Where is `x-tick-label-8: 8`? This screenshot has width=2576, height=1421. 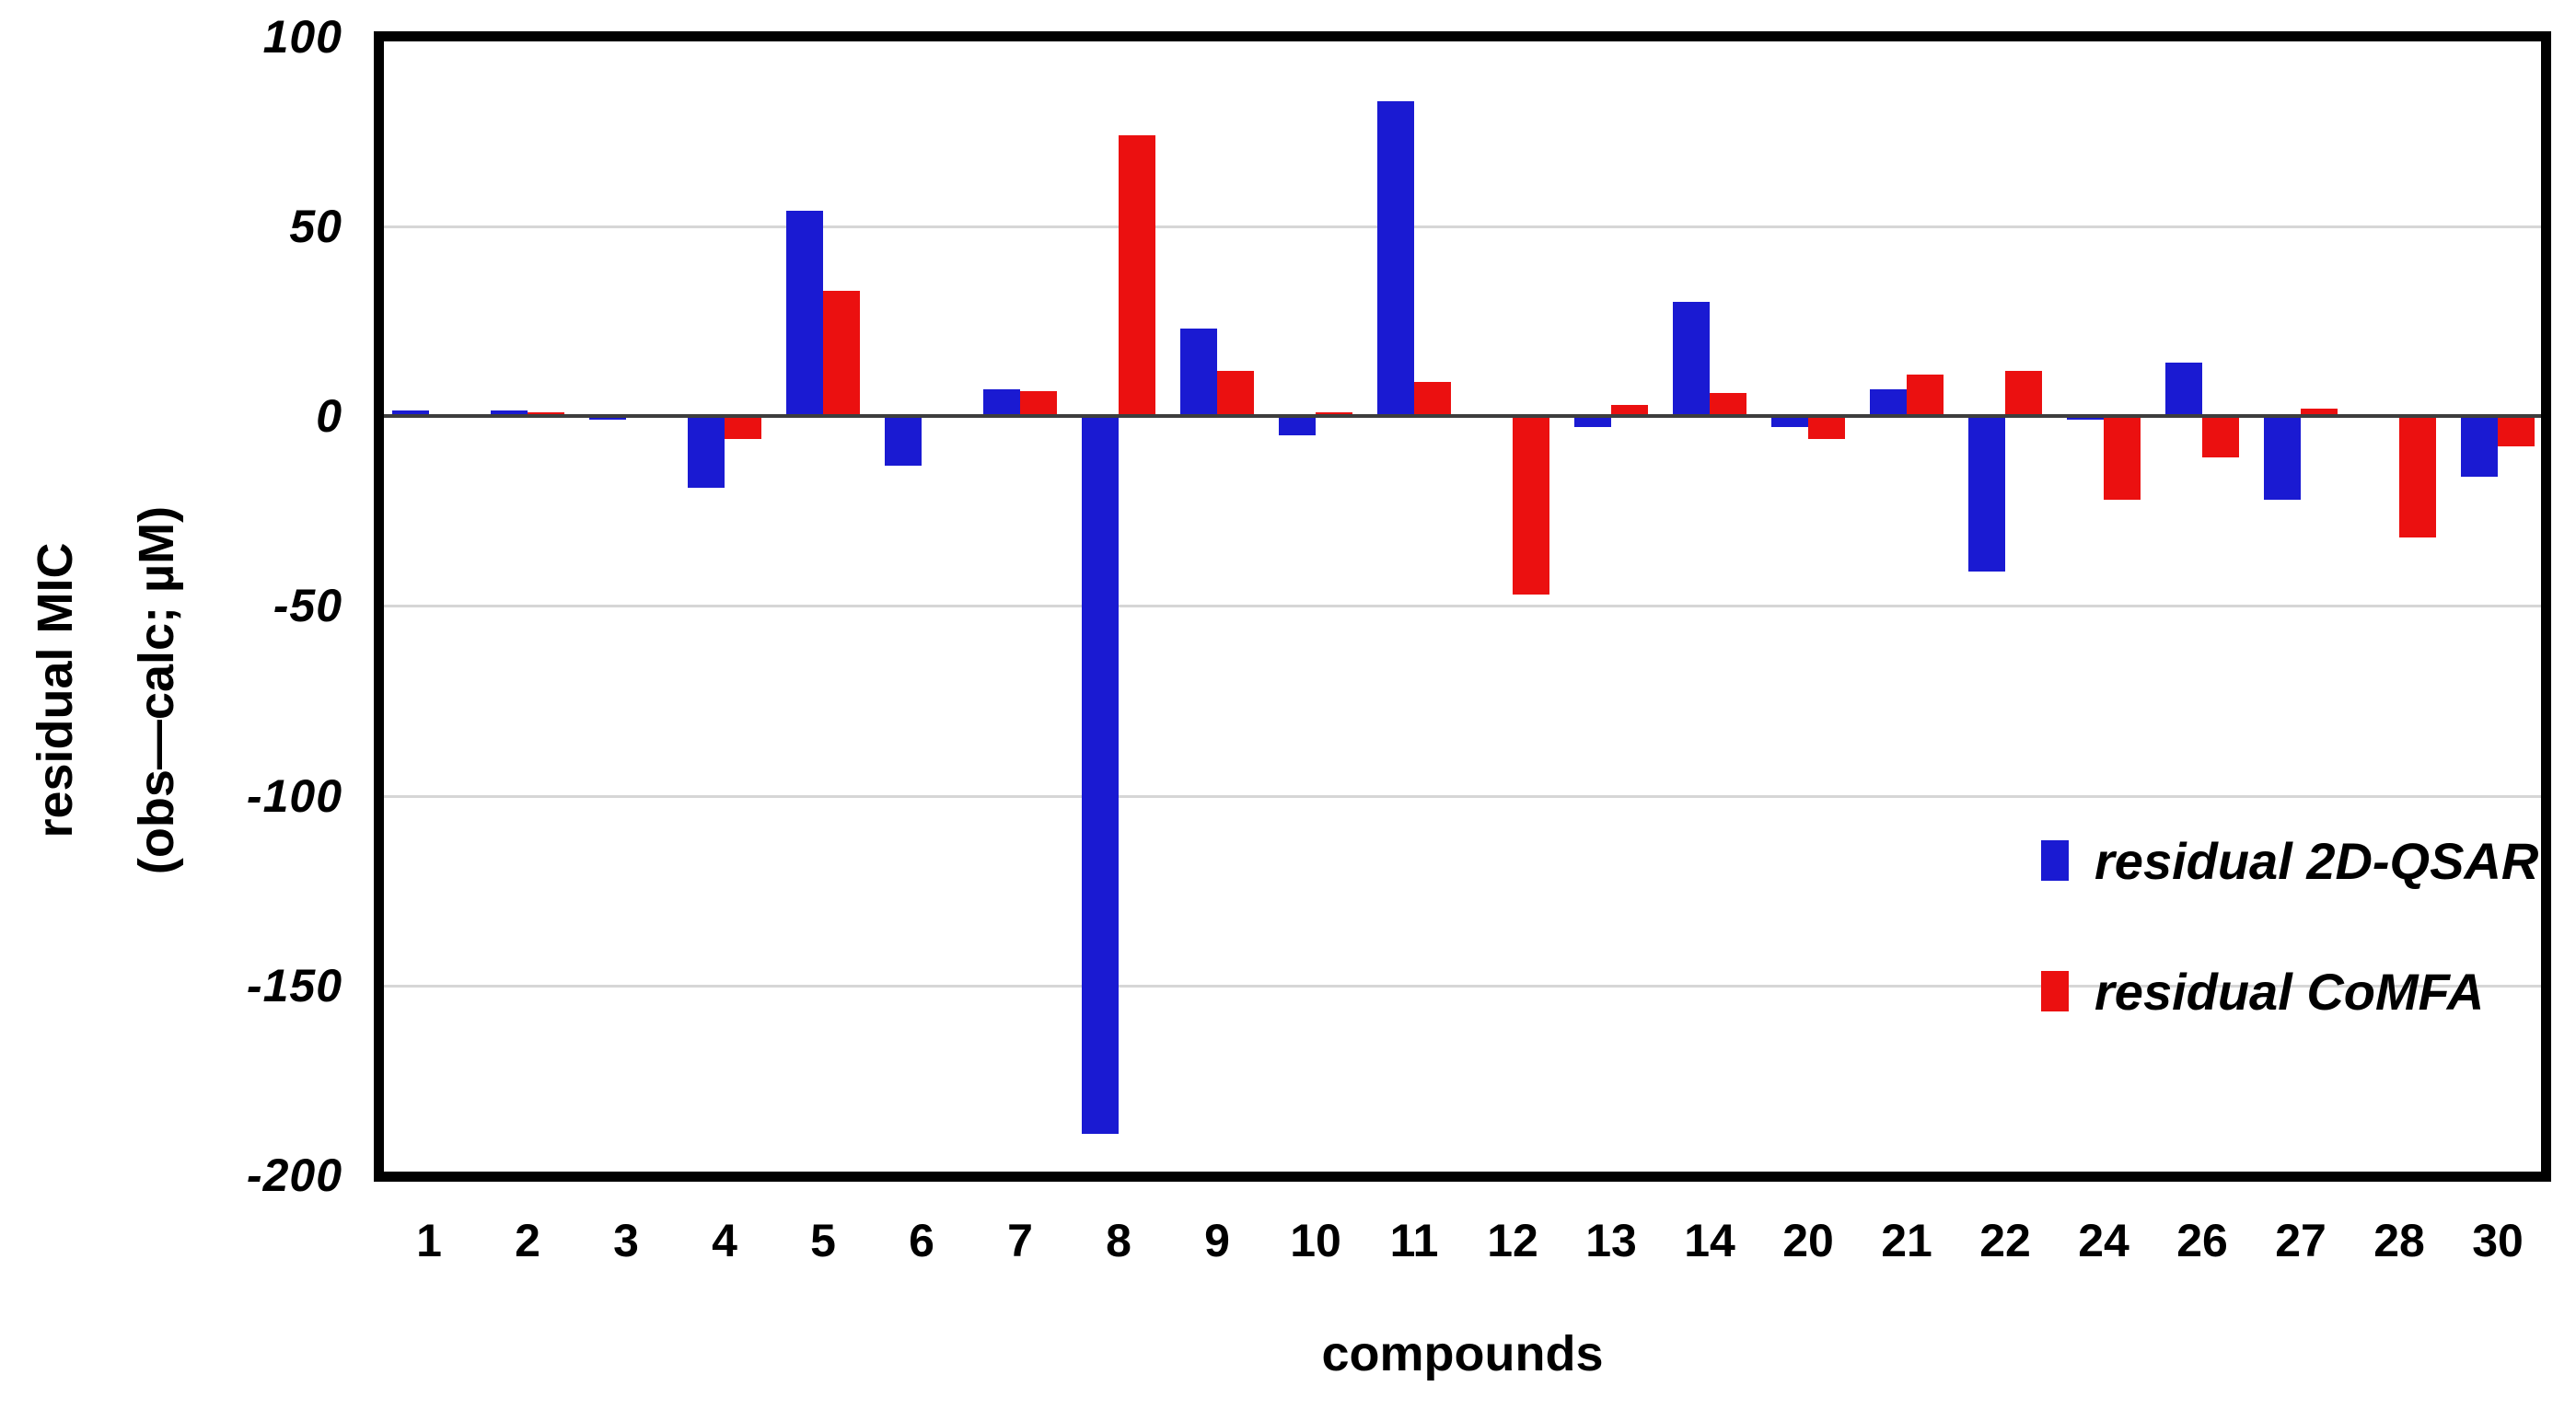 x-tick-label-8: 8 is located at coordinates (1118, 1240).